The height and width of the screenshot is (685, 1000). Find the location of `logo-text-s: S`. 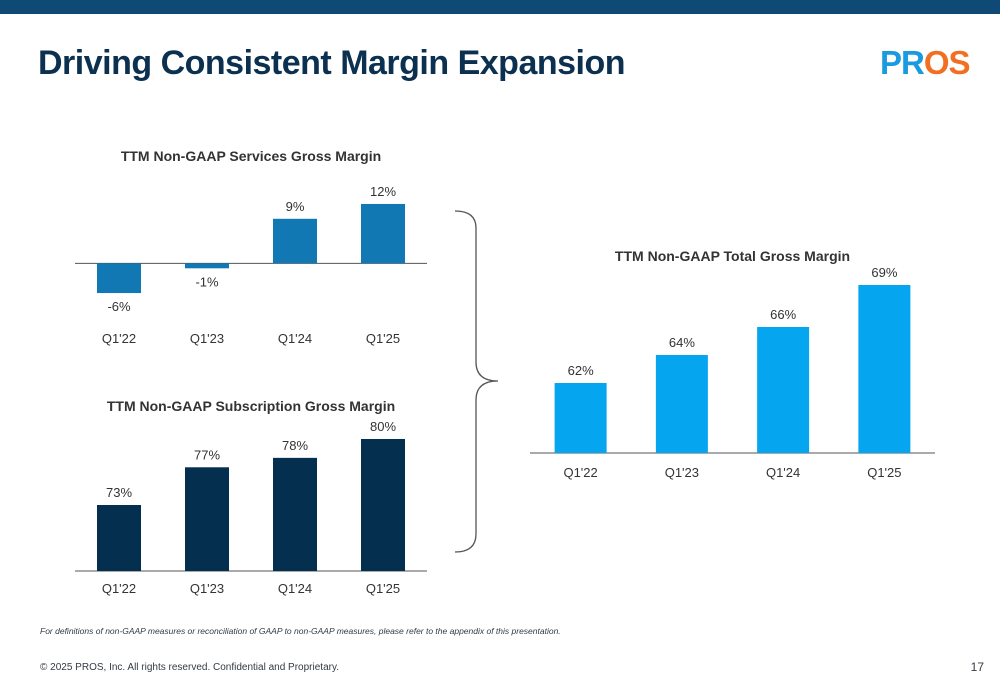

logo-text-s: S is located at coordinates (959, 62).